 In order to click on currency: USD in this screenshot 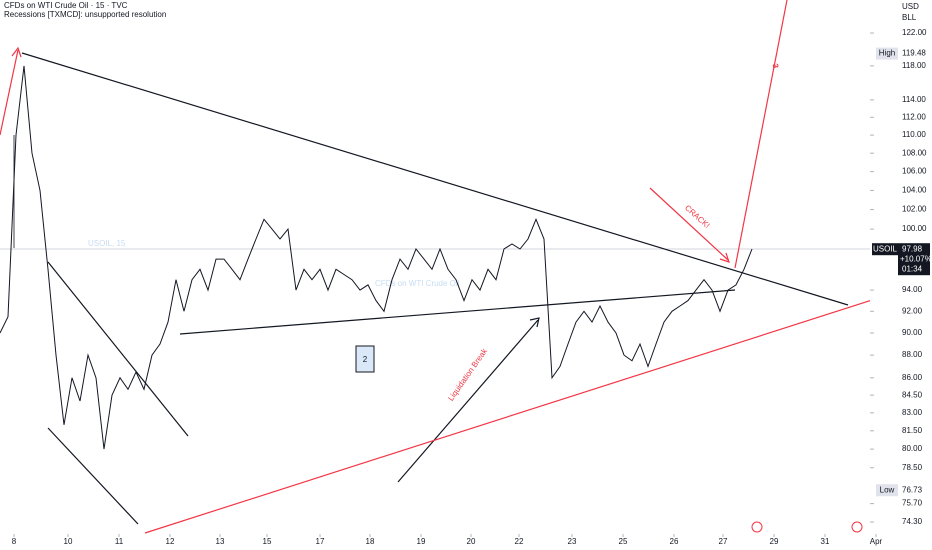, I will do `click(910, 6)`.